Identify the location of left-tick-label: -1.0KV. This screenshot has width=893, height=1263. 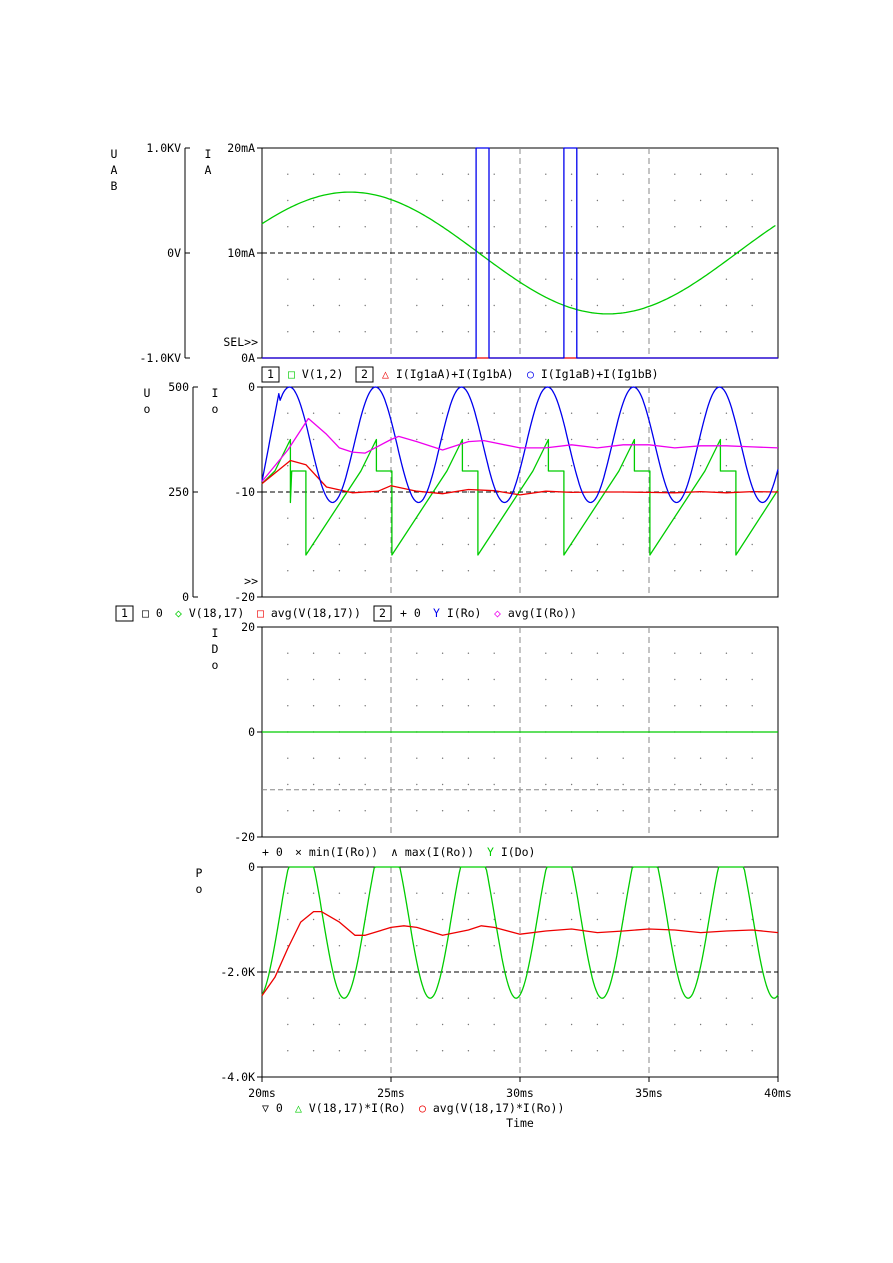
(160, 358).